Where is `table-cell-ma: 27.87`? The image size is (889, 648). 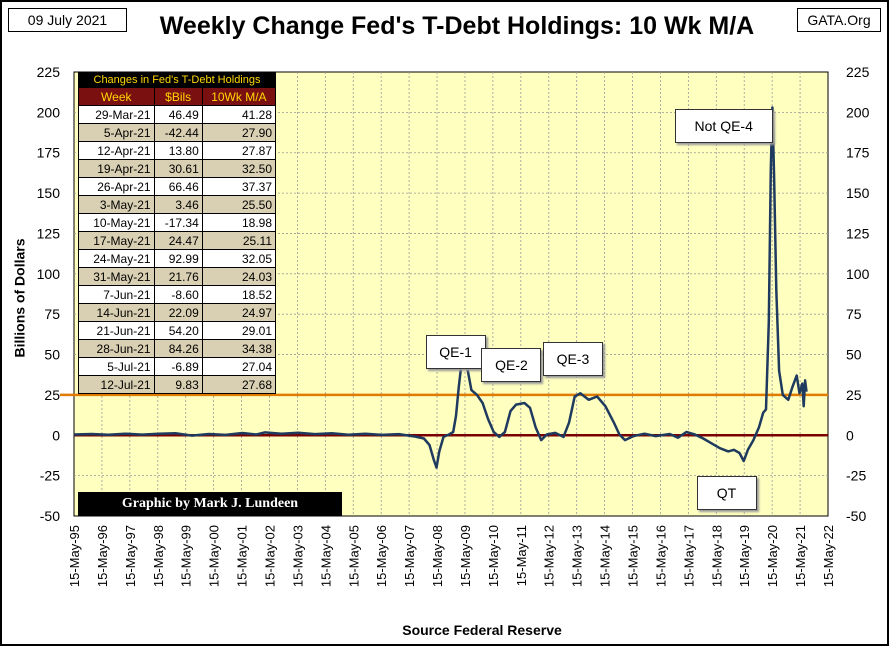
table-cell-ma: 27.87 is located at coordinates (239, 150).